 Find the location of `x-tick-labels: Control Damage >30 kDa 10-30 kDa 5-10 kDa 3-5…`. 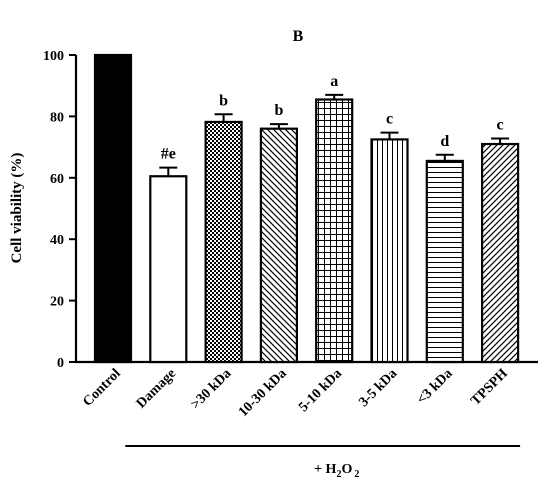

x-tick-labels: Control Damage >30 kDa 10-30 kDa 5-10 kDa 3-5… is located at coordinates (295, 393).